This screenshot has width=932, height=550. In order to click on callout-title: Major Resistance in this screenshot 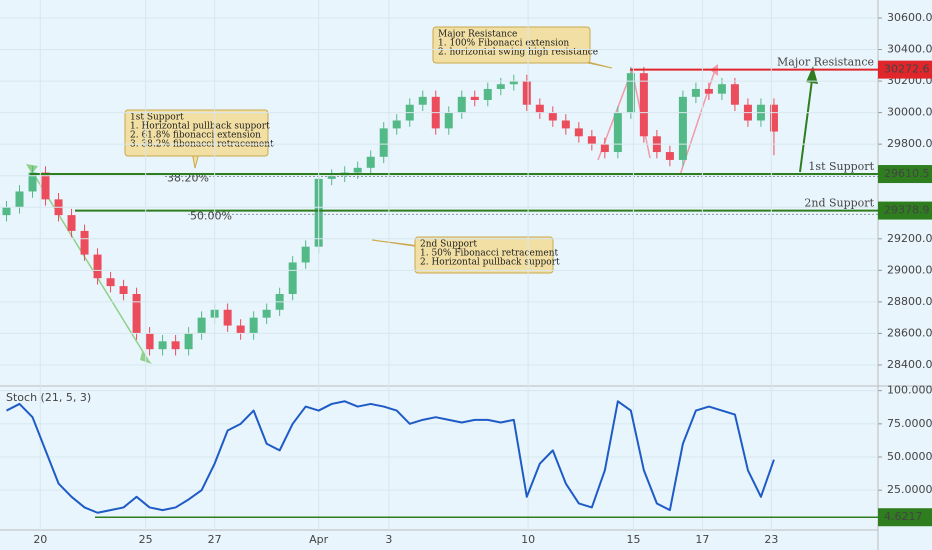, I will do `click(477, 35)`.